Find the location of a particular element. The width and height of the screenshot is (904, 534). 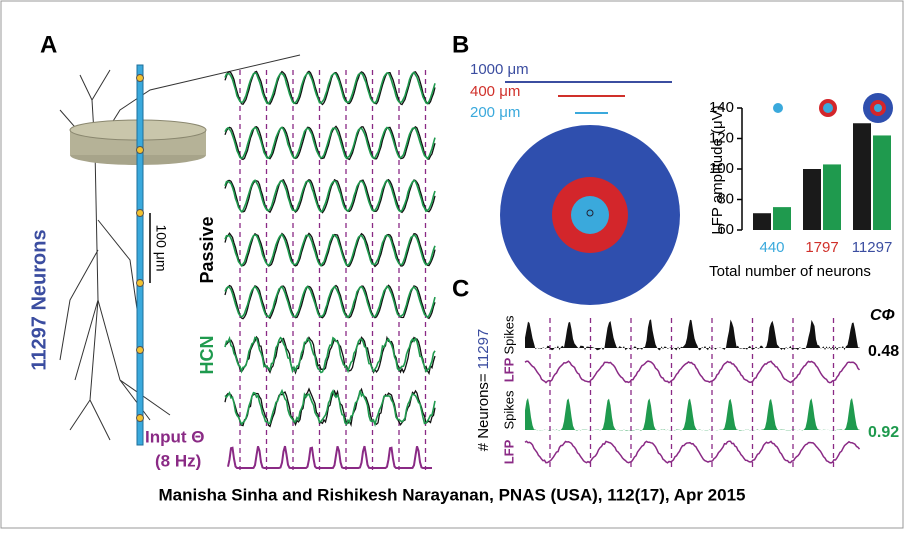

y-tick-label: 100 is located at coordinates (721, 168).